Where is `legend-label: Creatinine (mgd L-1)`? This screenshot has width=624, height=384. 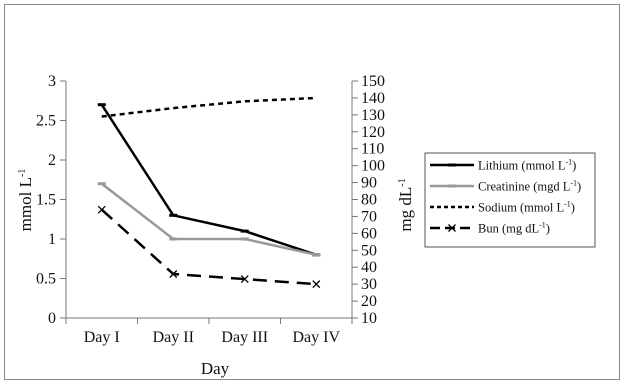 legend-label: Creatinine (mgd L-1) is located at coordinates (529, 186).